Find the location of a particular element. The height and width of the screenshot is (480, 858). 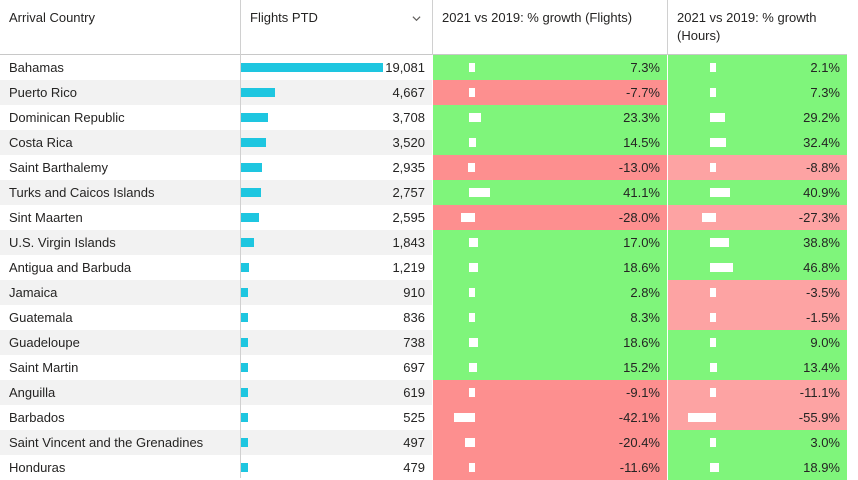

growth-flights-value: 18.6% is located at coordinates (641, 342).